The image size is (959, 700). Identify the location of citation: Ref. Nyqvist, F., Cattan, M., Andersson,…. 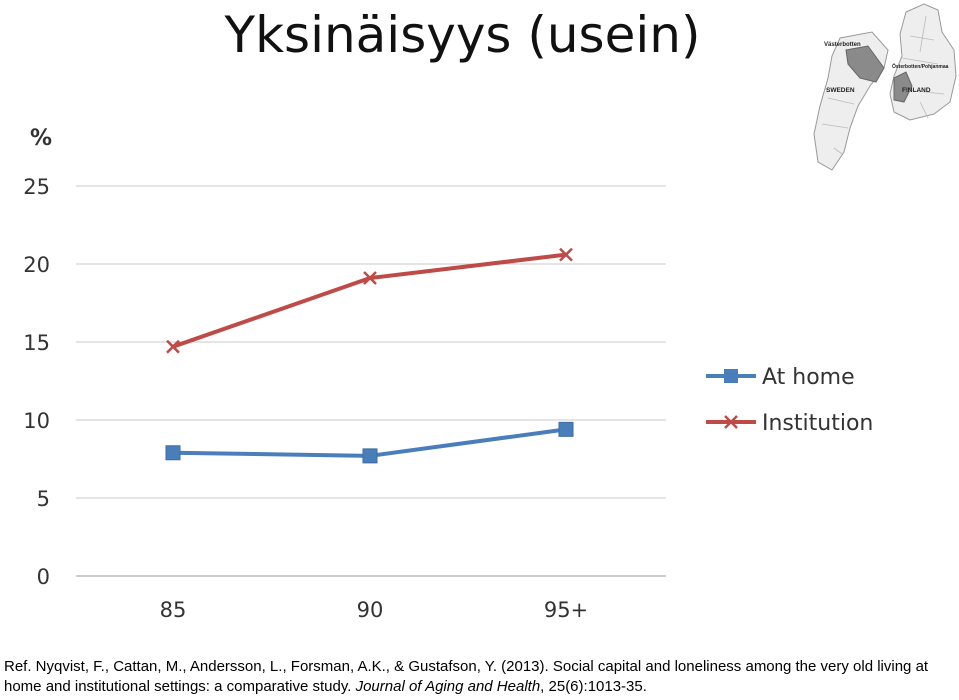
(481, 677).